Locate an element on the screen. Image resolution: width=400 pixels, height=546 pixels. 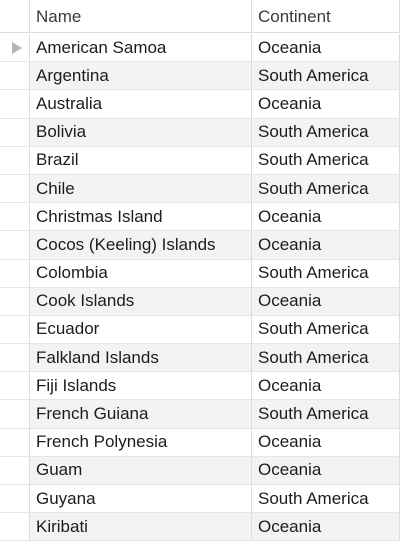
cell-name: Ecuador is located at coordinates (141, 329).